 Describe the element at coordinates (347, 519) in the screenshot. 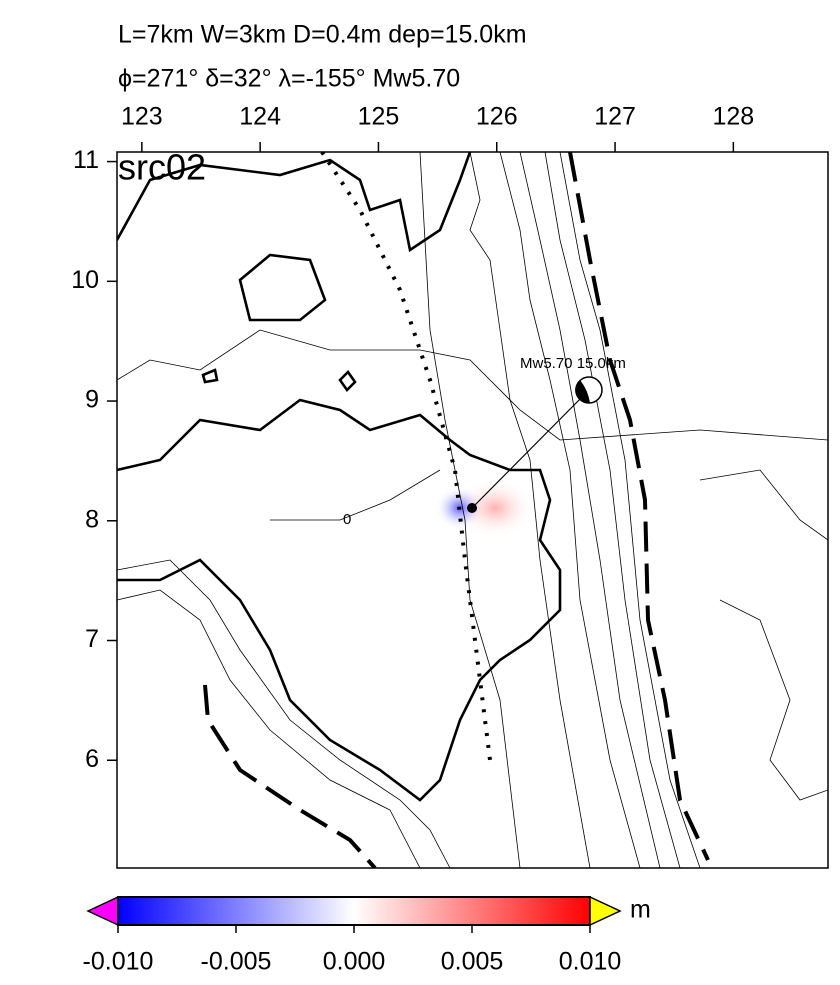

I see `contour-label: 0` at that location.